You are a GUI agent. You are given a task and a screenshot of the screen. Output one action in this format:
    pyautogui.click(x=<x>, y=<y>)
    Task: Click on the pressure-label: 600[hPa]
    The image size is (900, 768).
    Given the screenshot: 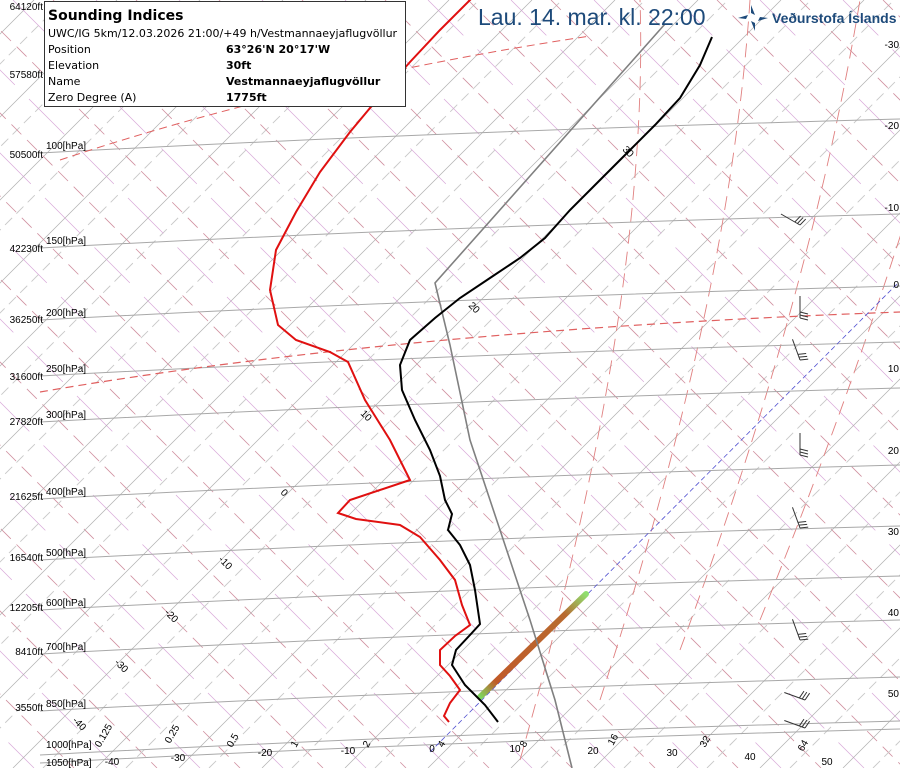 What is the action you would take?
    pyautogui.click(x=66, y=603)
    